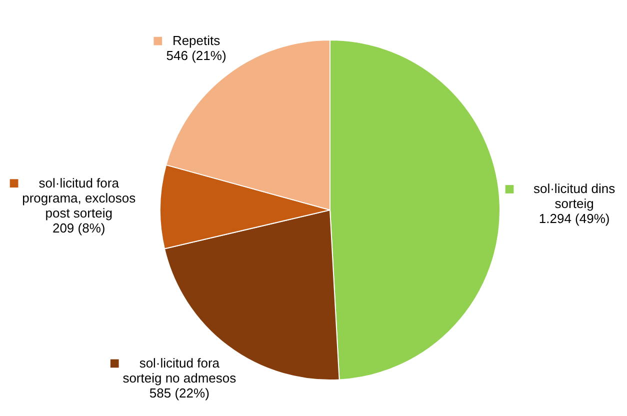 This screenshot has height=416, width=627. What do you see at coordinates (574, 218) in the screenshot?
I see `data-label: 1.294 (49%)` at bounding box center [574, 218].